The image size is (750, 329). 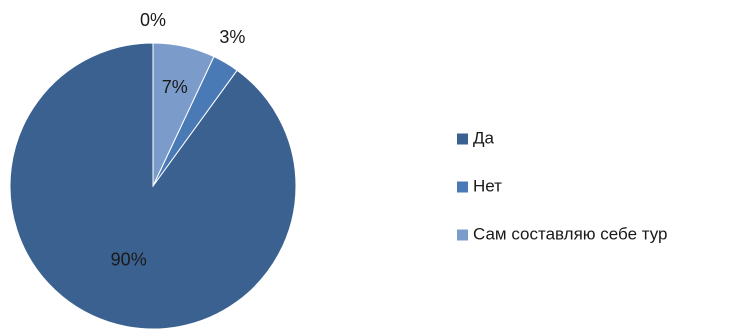 What do you see at coordinates (487, 185) in the screenshot?
I see `legend-label-2: Нет` at bounding box center [487, 185].